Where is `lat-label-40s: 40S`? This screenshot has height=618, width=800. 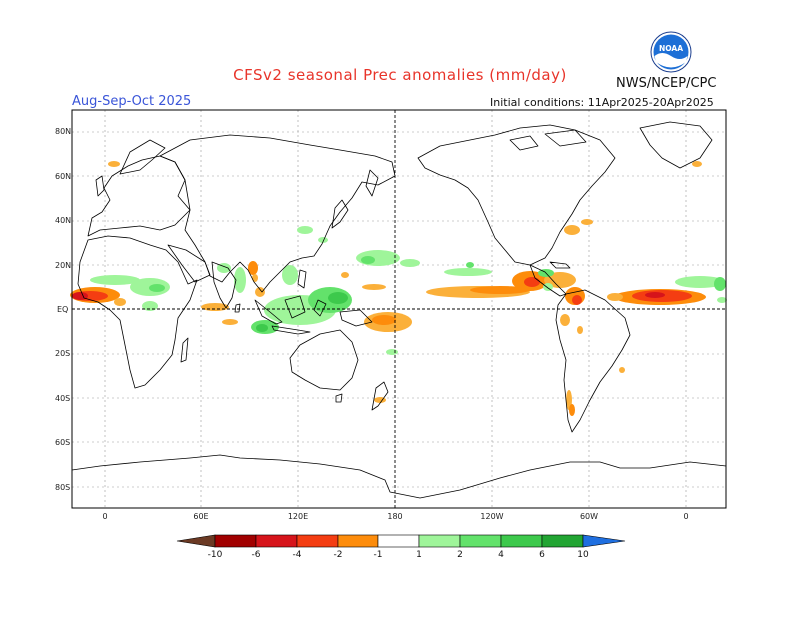 lat-label-40s: 40S is located at coordinates (62, 398).